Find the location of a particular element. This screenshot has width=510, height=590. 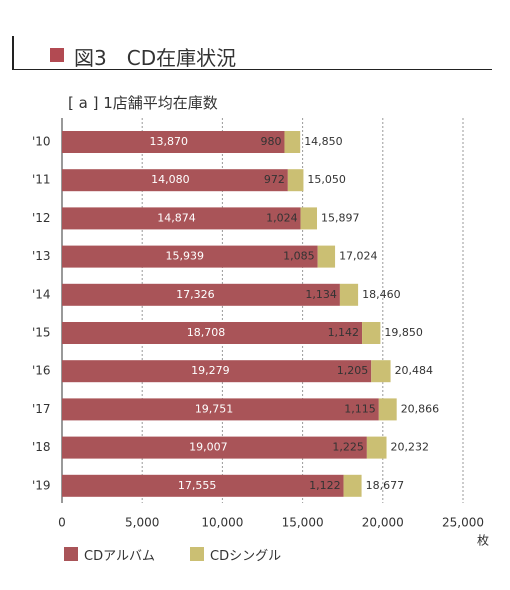

figure-header: 図3 CD在庫状況 is located at coordinates (252, 53).